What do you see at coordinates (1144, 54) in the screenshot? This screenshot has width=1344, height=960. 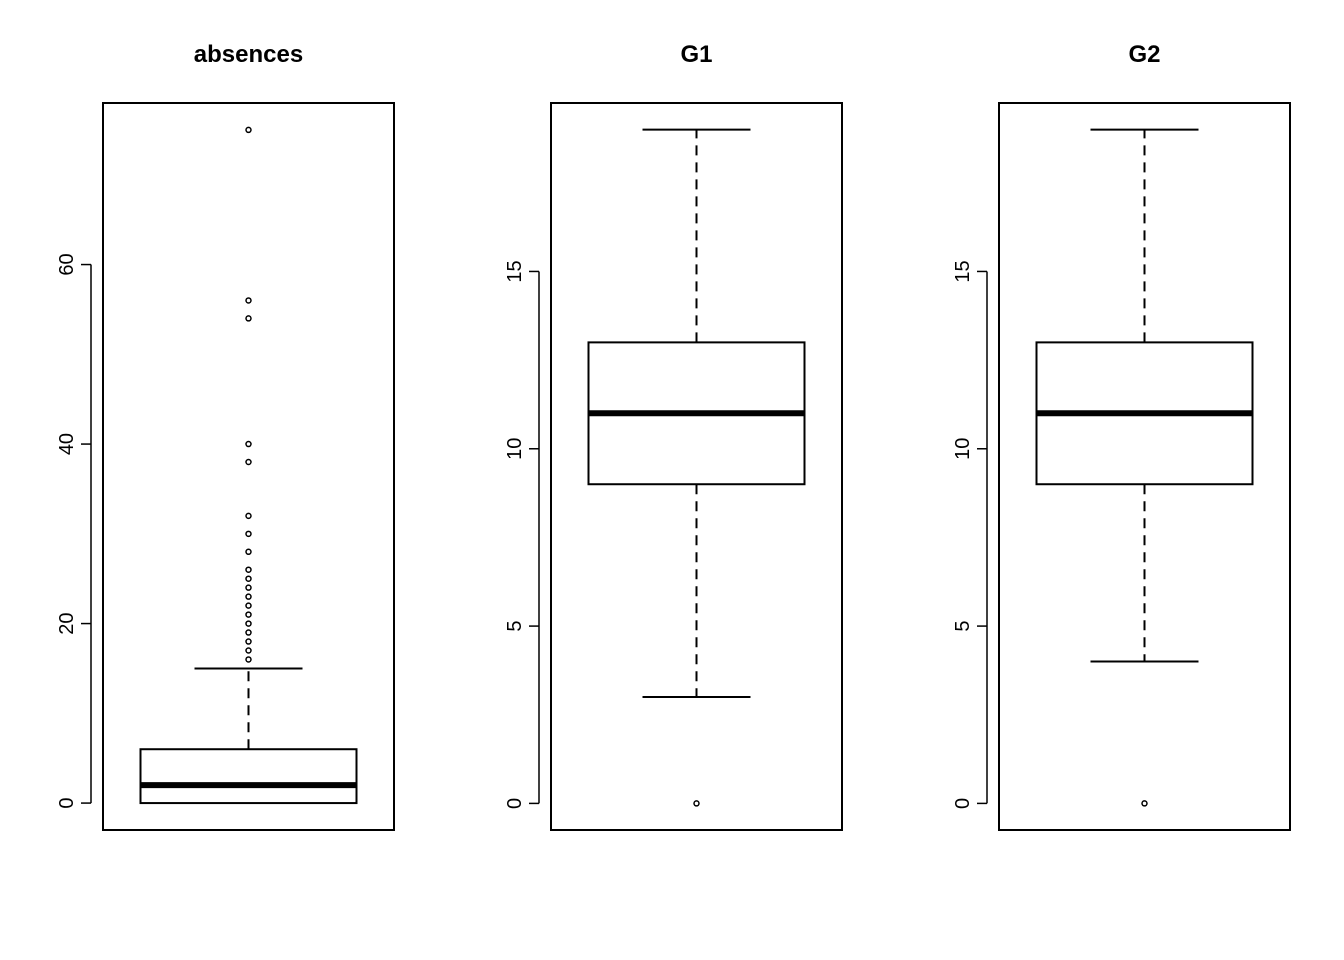 I see `panel-title: G2` at bounding box center [1144, 54].